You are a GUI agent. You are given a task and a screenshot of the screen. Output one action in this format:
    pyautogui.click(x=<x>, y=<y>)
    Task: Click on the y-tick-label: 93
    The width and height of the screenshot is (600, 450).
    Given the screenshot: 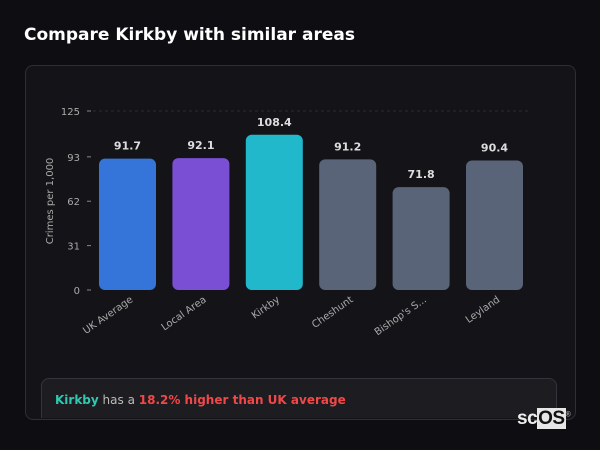 What is the action you would take?
    pyautogui.click(x=73, y=158)
    